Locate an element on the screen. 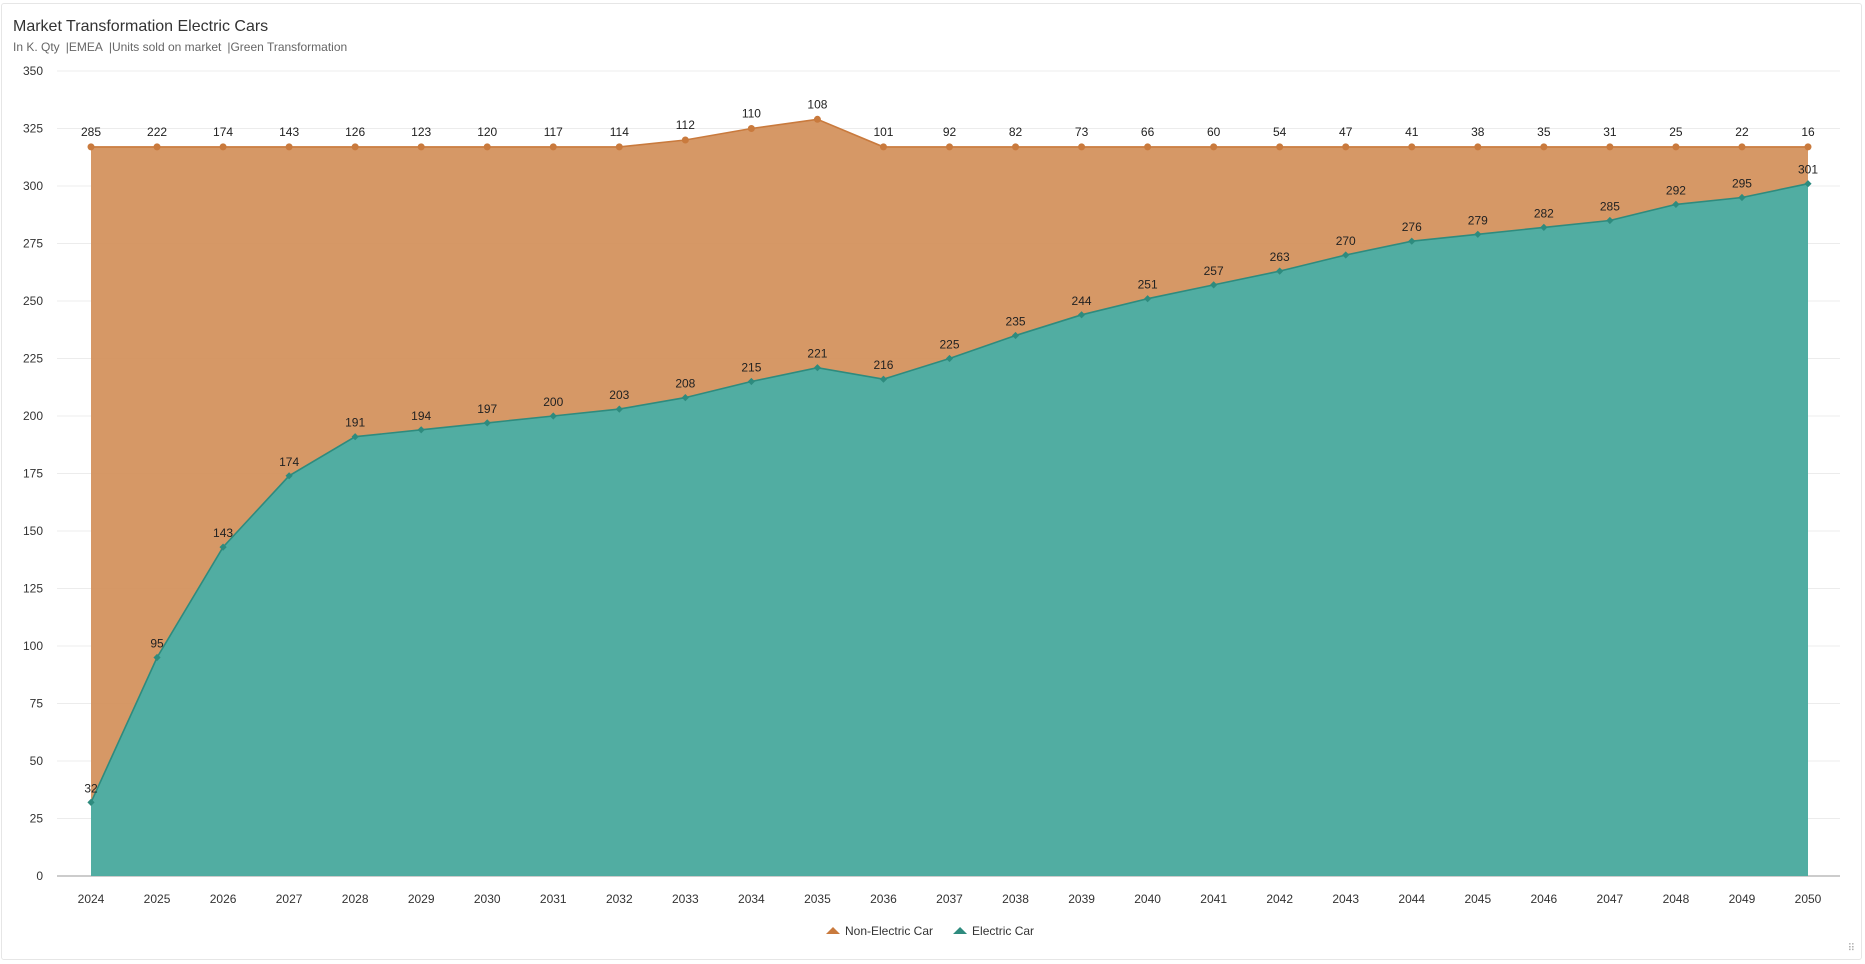 This screenshot has height=964, width=1865. y-tick-label: 200 is located at coordinates (33, 416).